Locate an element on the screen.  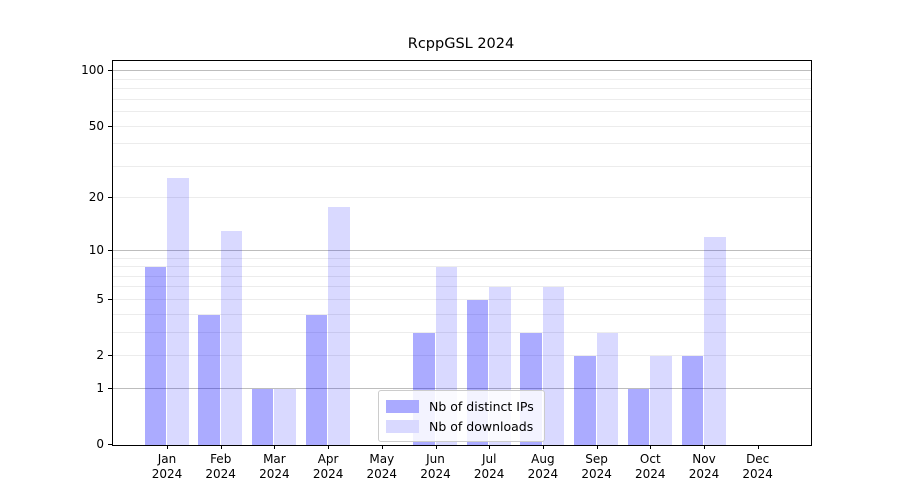
y-tick-label: 20 is located at coordinates (96, 197).